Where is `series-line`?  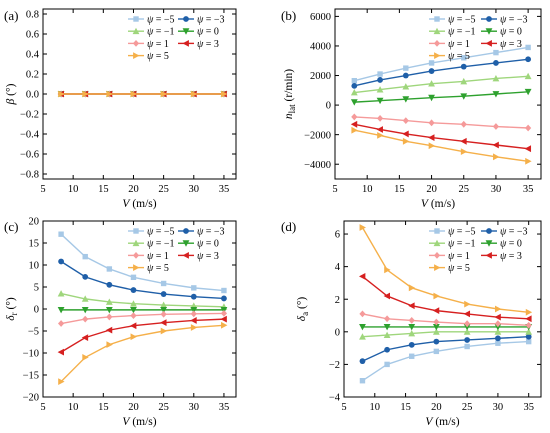 series-line is located at coordinates (142, 353).